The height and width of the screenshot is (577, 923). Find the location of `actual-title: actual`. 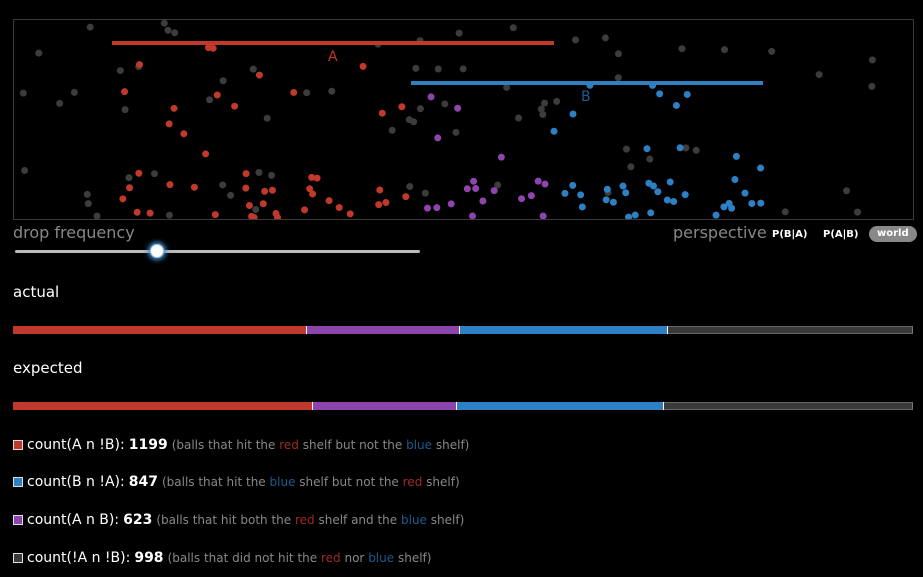

actual-title: actual is located at coordinates (36, 292).